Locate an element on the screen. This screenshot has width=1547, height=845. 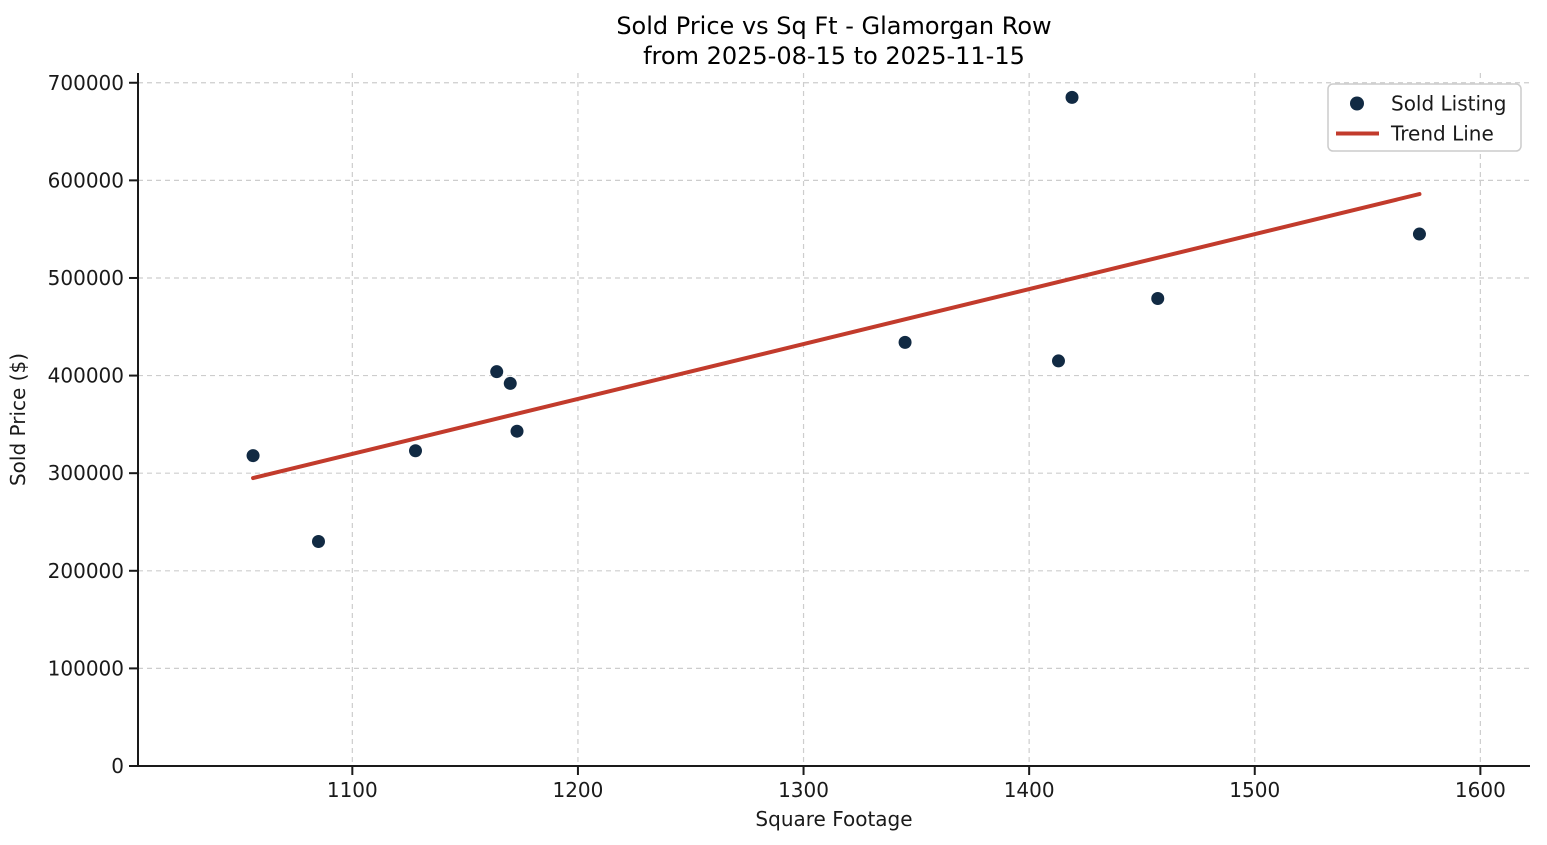
y-tick-label: 600000 is located at coordinates (86, 180).